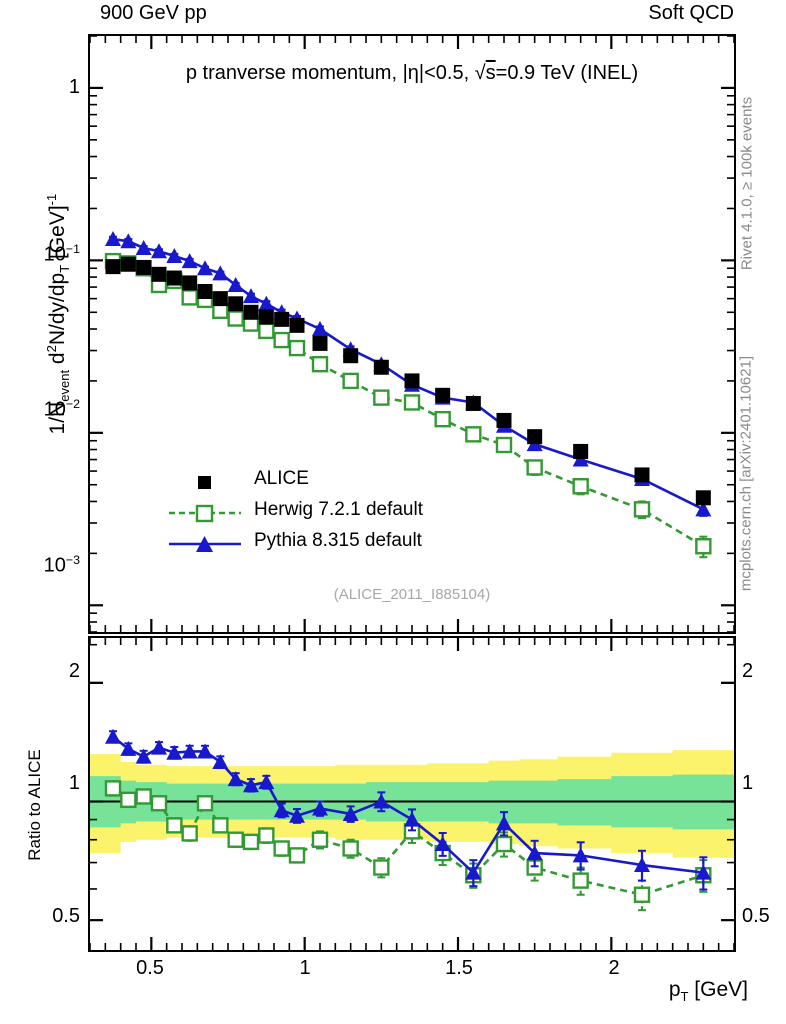  Describe the element at coordinates (61, 409) in the screenshot. I see `y-tick-label-1e-2: 10⁻²` at that location.